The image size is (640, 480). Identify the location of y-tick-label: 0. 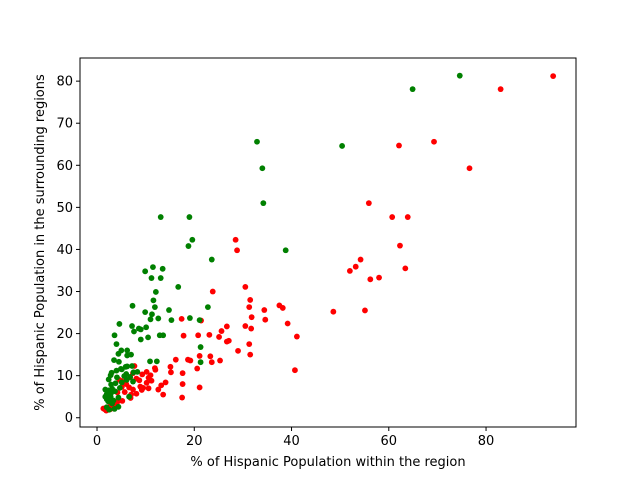
(69, 418).